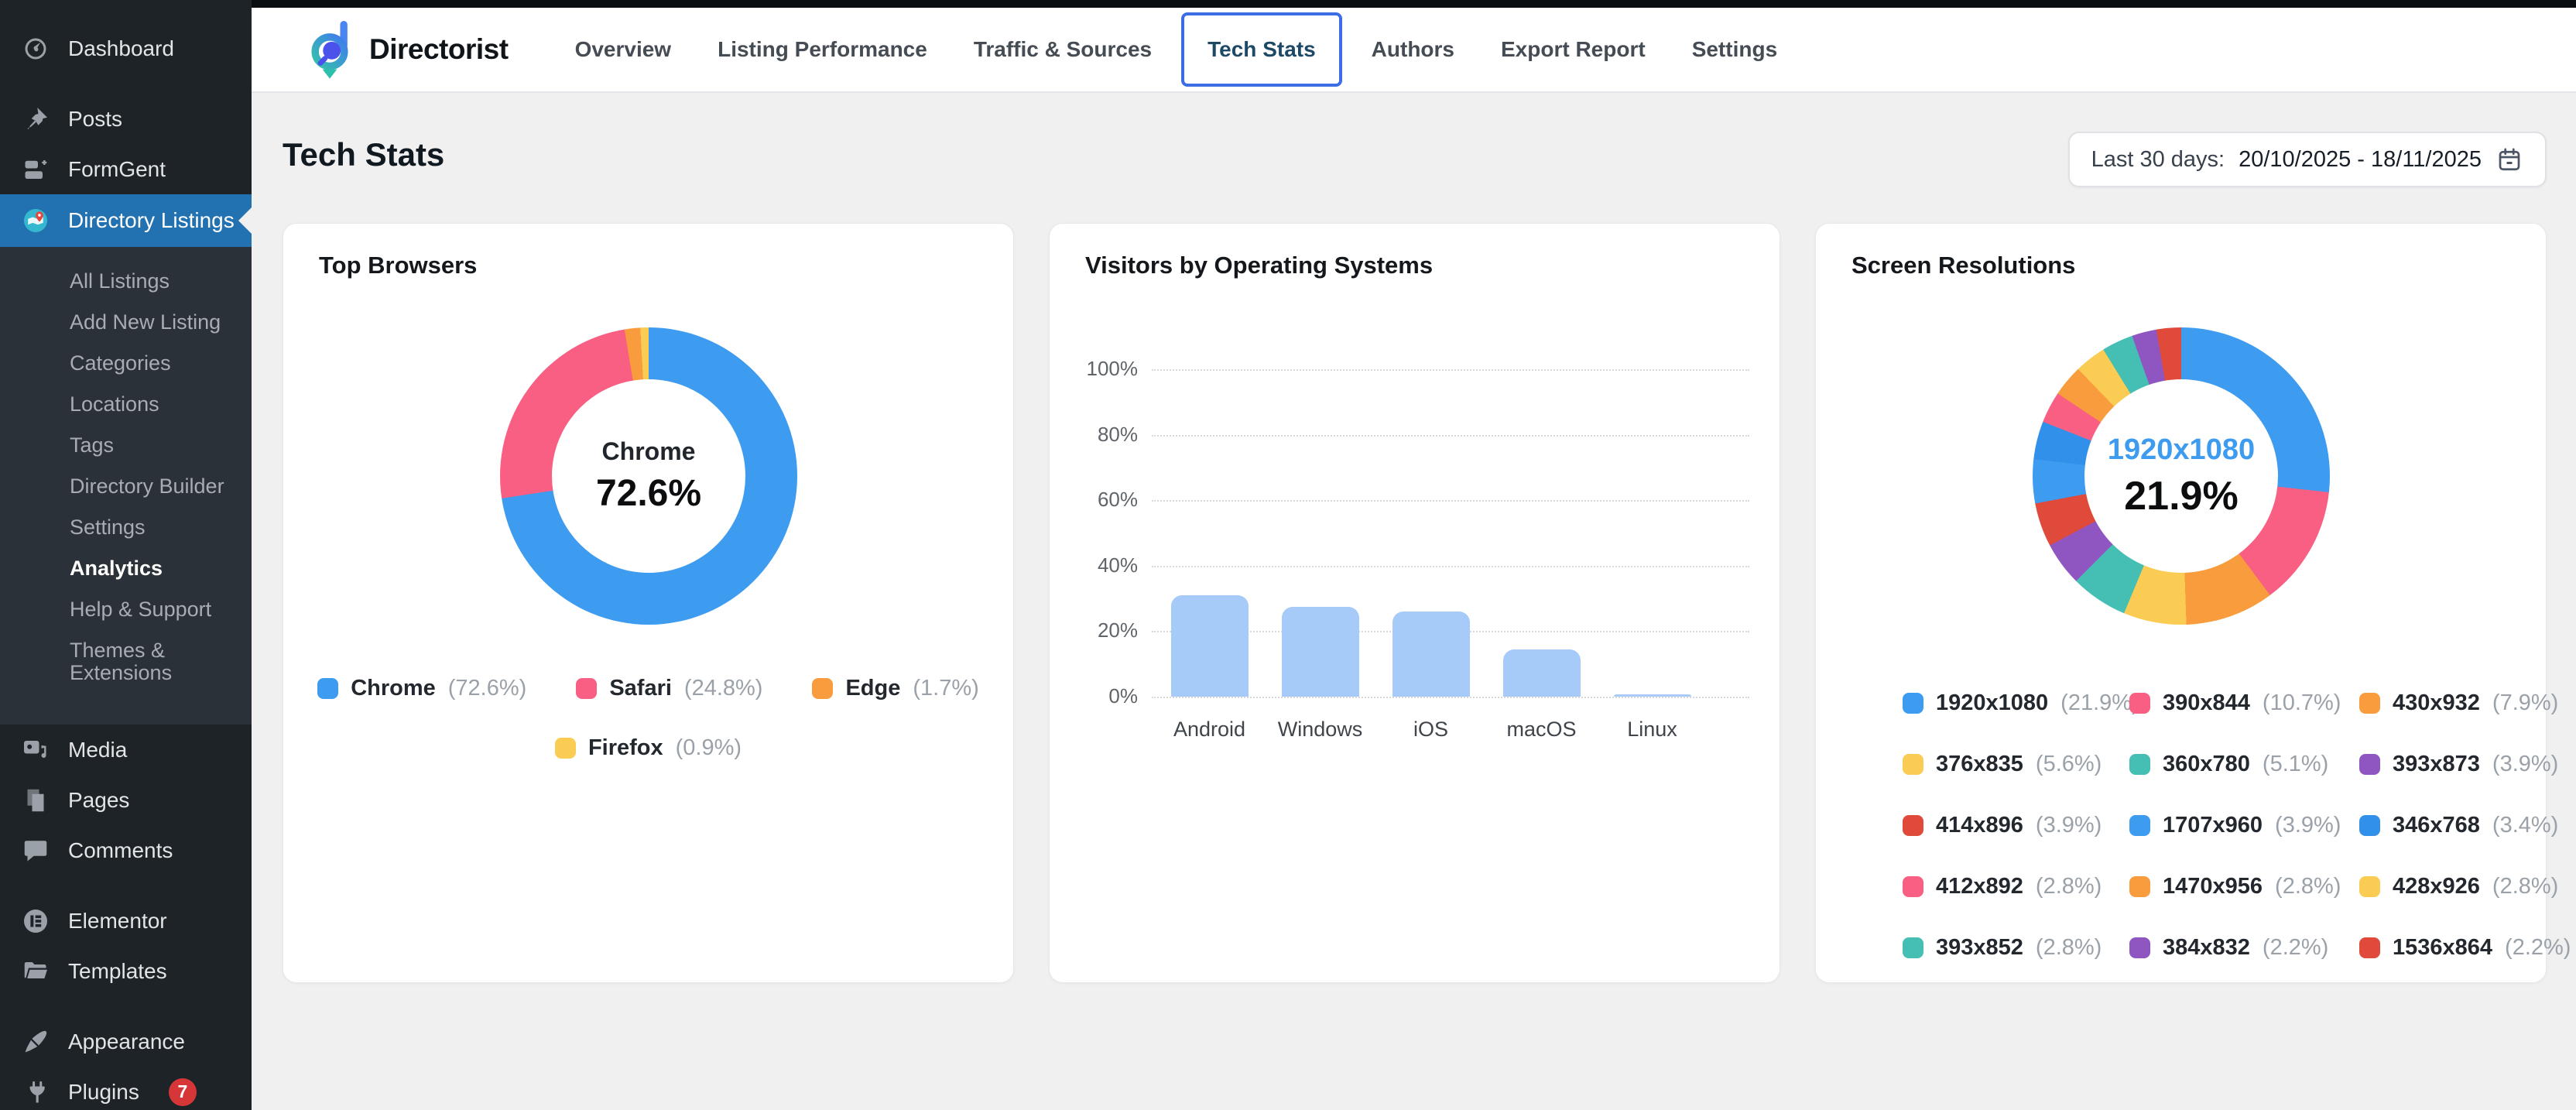 The height and width of the screenshot is (1110, 2576). What do you see at coordinates (35, 921) in the screenshot?
I see `elementor-icon` at bounding box center [35, 921].